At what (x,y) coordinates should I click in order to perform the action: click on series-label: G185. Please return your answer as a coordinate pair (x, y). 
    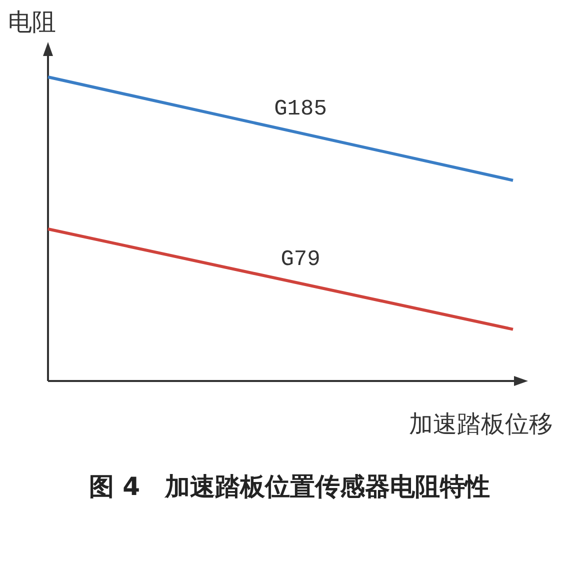
    Looking at the image, I should click on (300, 109).